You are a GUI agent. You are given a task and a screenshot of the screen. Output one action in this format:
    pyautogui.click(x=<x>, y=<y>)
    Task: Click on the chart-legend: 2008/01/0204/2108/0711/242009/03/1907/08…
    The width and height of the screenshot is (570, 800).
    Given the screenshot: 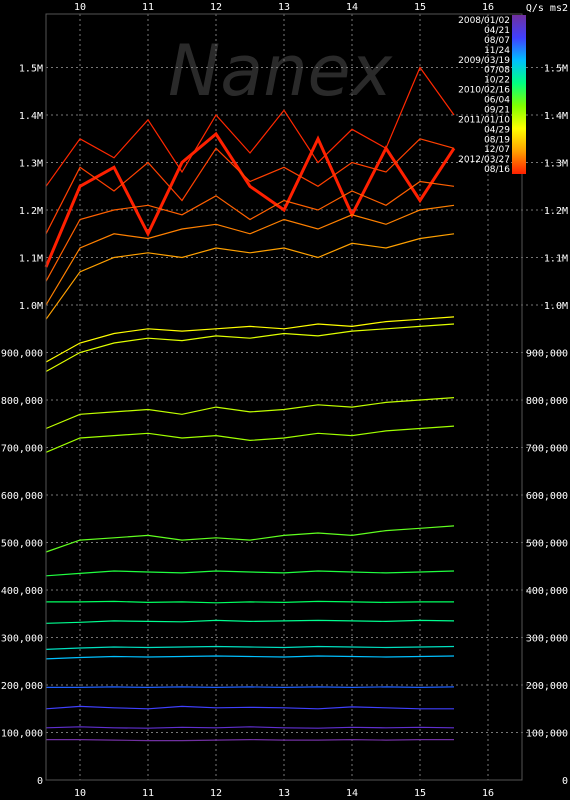 What is the action you would take?
    pyautogui.click(x=492, y=95)
    